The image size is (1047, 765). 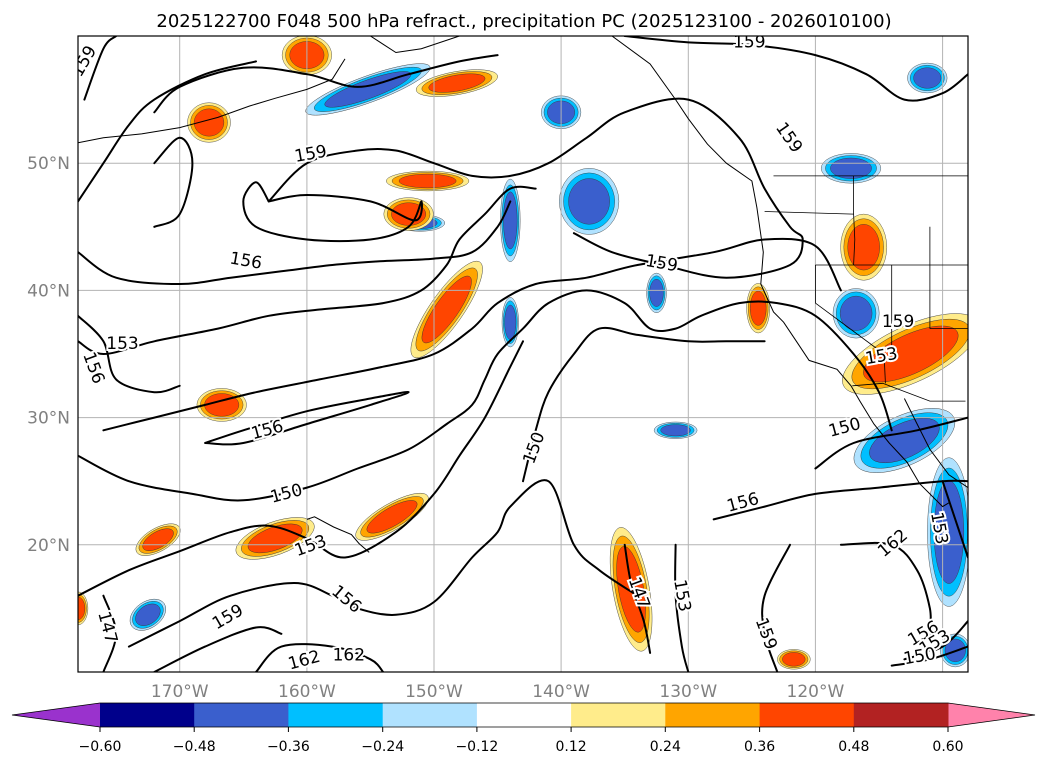 What do you see at coordinates (194, 747) in the screenshot?
I see `colorbar-tick-label: −0.48` at bounding box center [194, 747].